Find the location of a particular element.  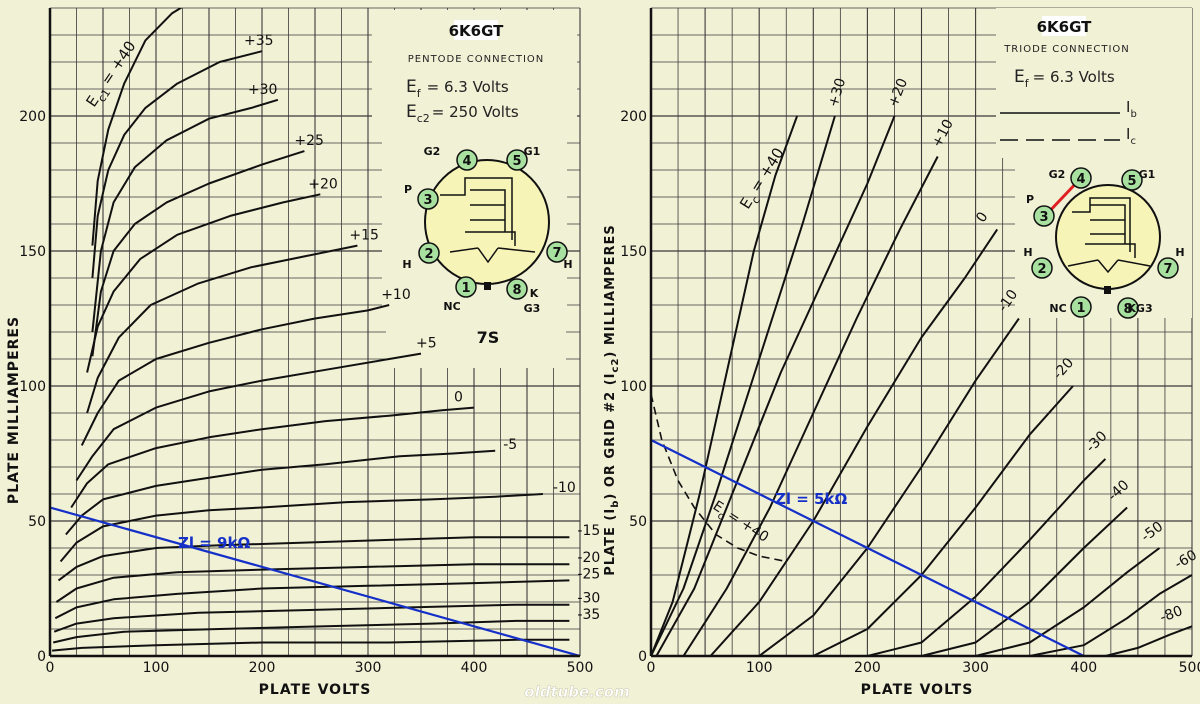

triode-curve-label: -80 is located at coordinates (1171, 614).